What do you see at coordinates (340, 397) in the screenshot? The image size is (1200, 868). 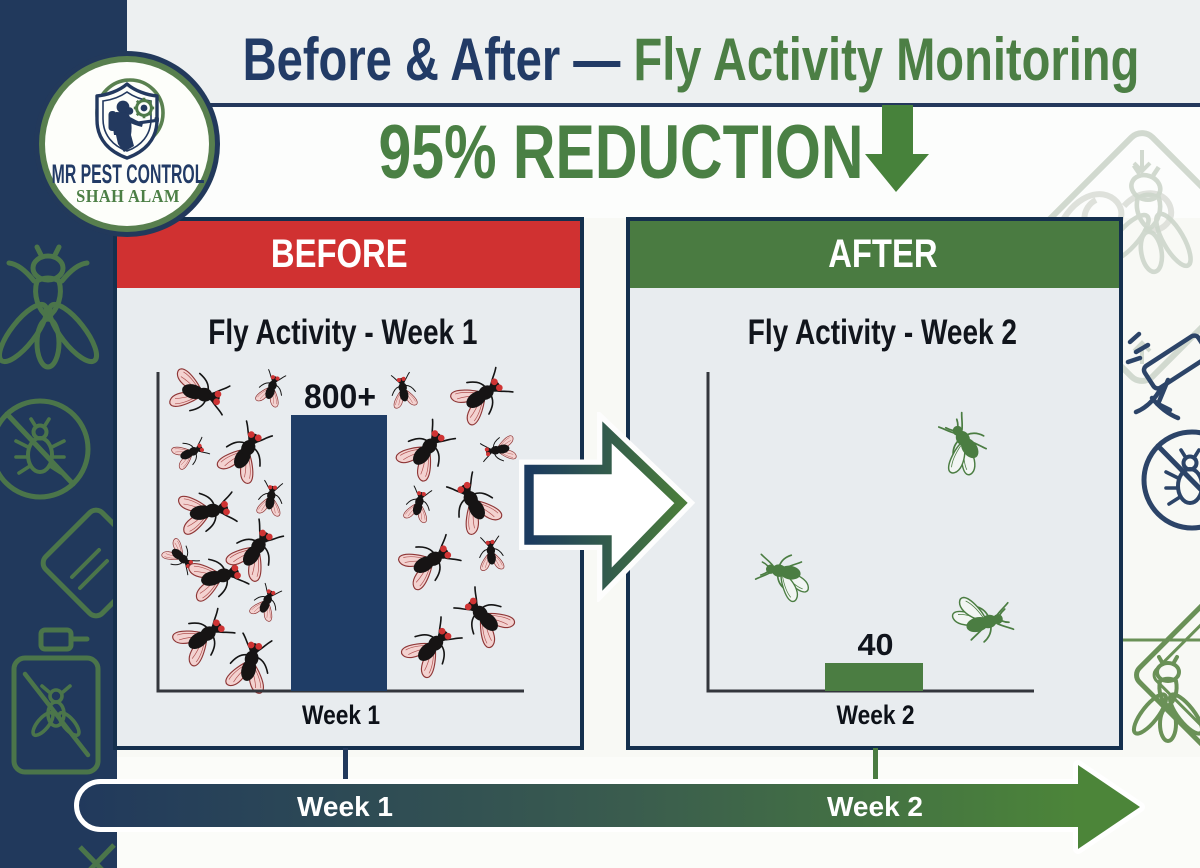 I see `svg-text: 800+` at bounding box center [340, 397].